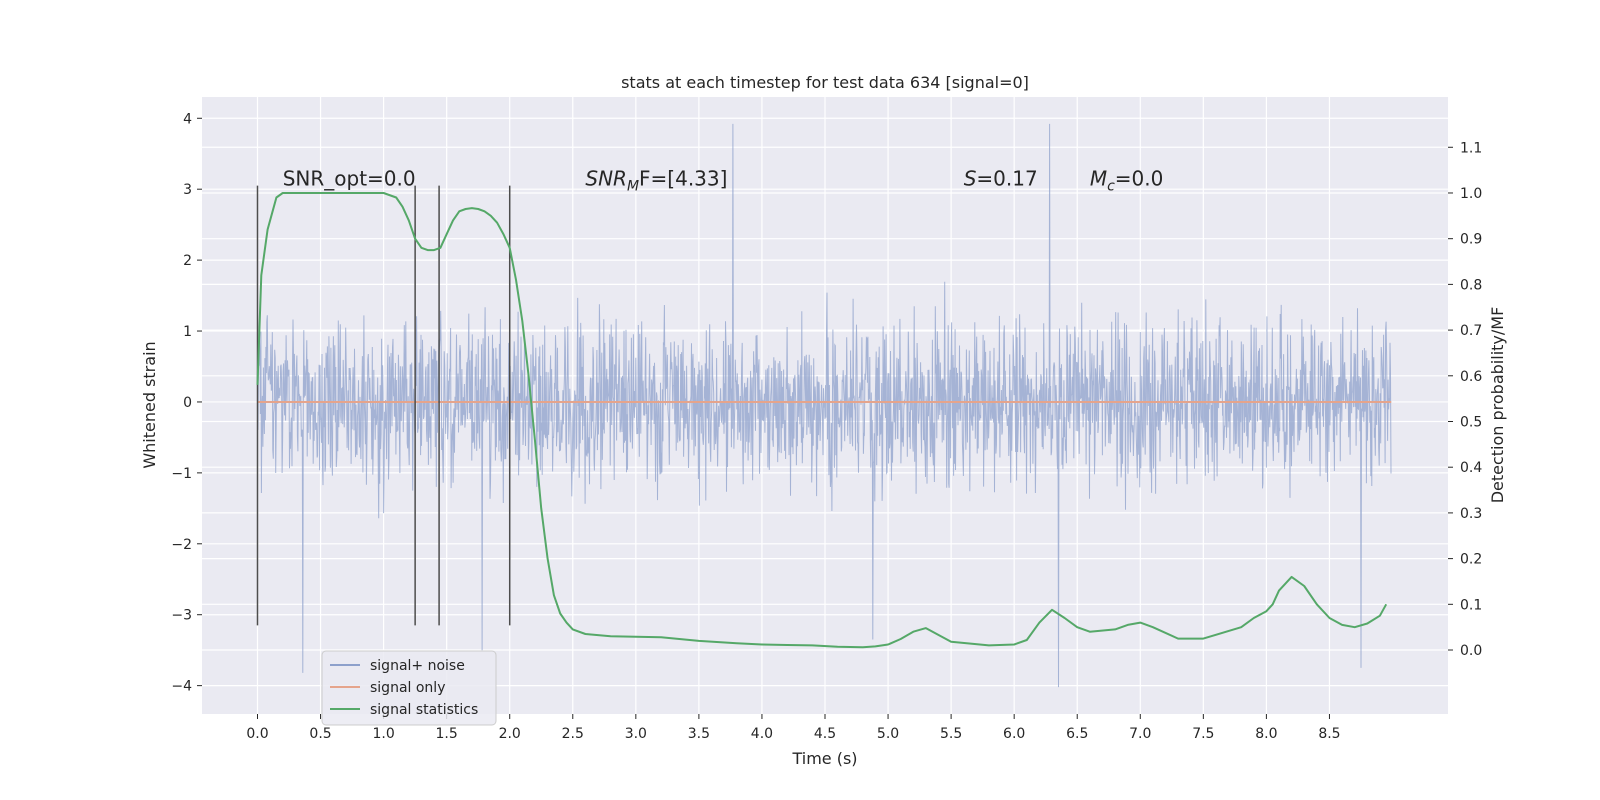  What do you see at coordinates (510, 734) in the screenshot?
I see `x-tick-label: 2.0` at bounding box center [510, 734].